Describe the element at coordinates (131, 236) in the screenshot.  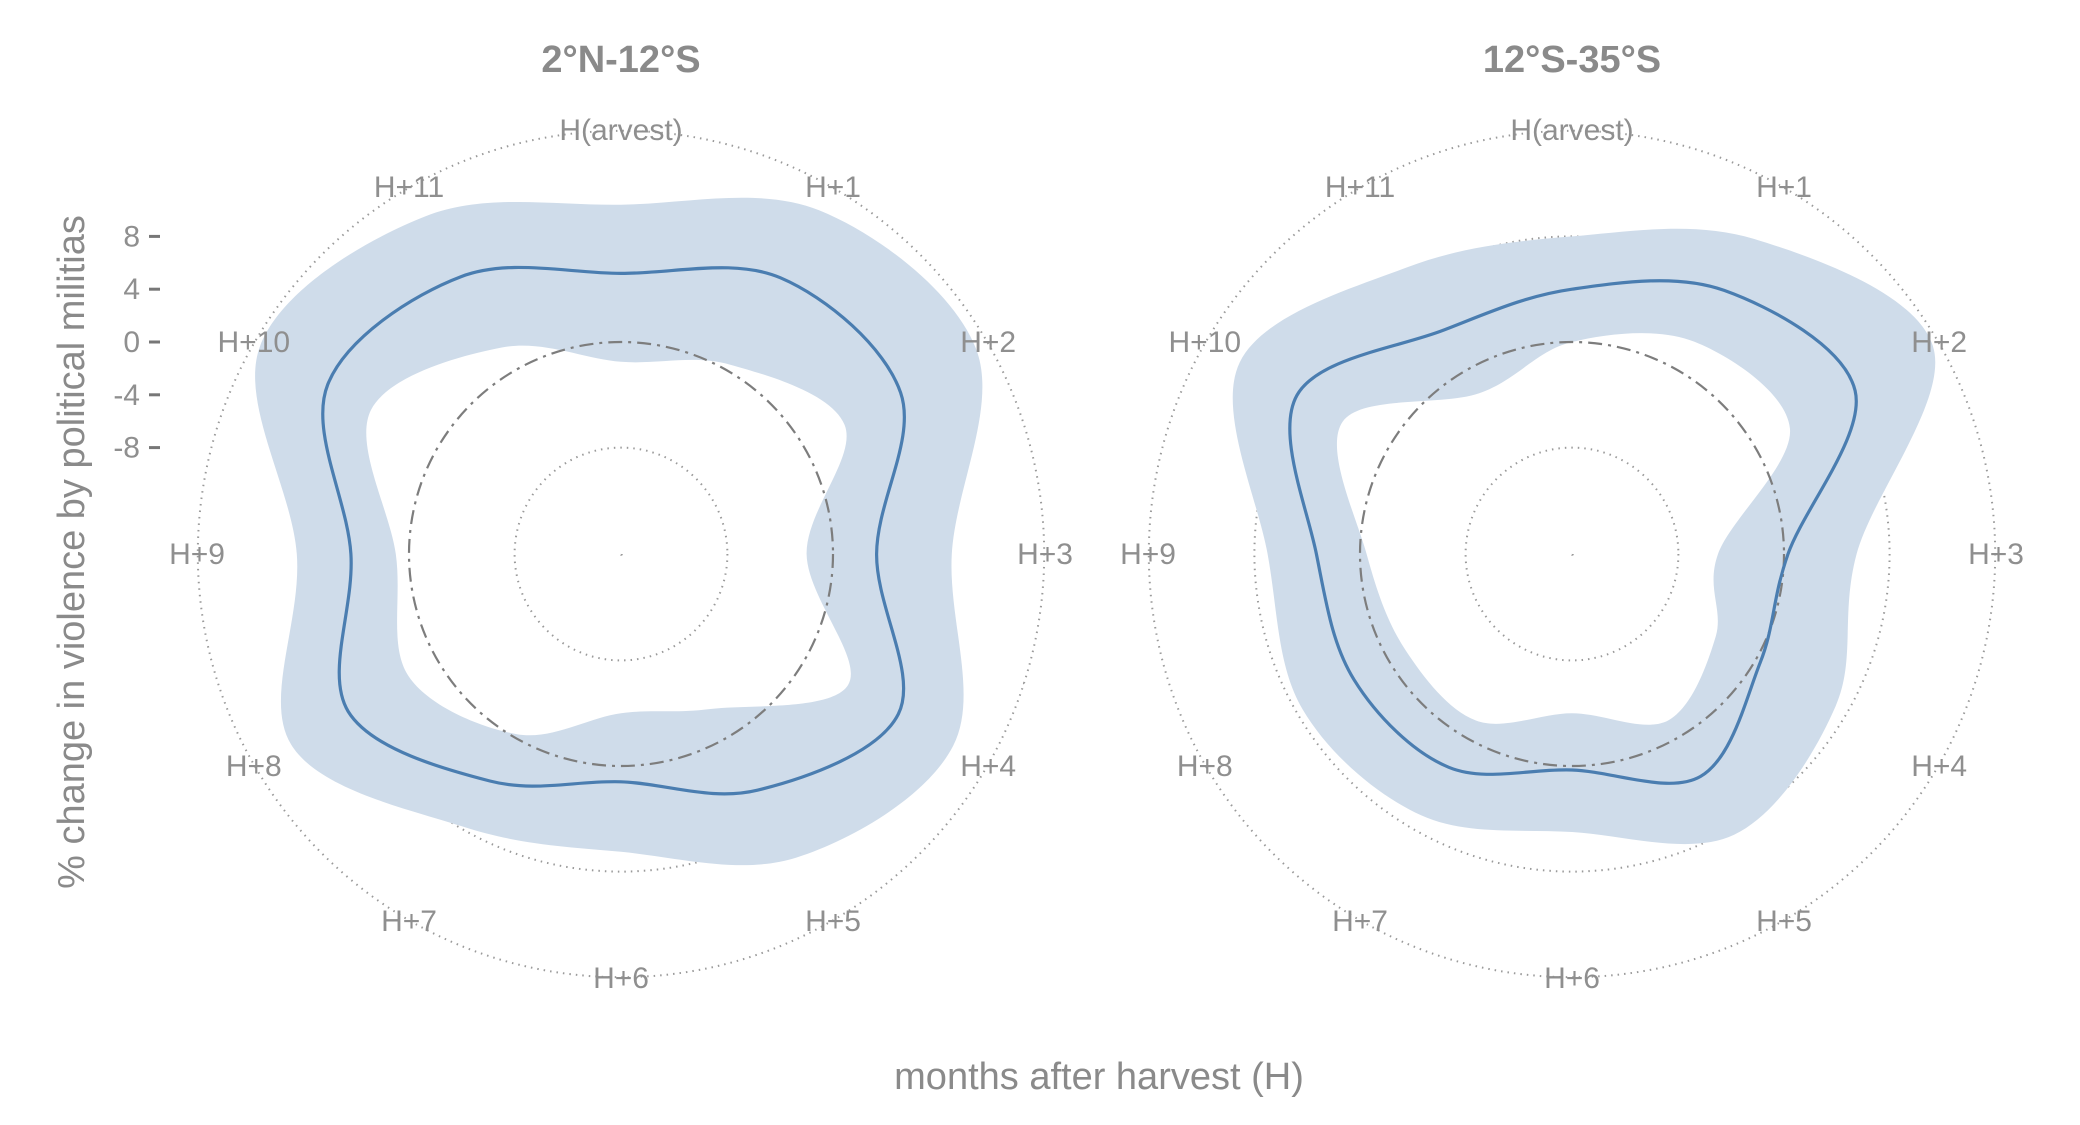
I see `y-tick-label: 8` at that location.